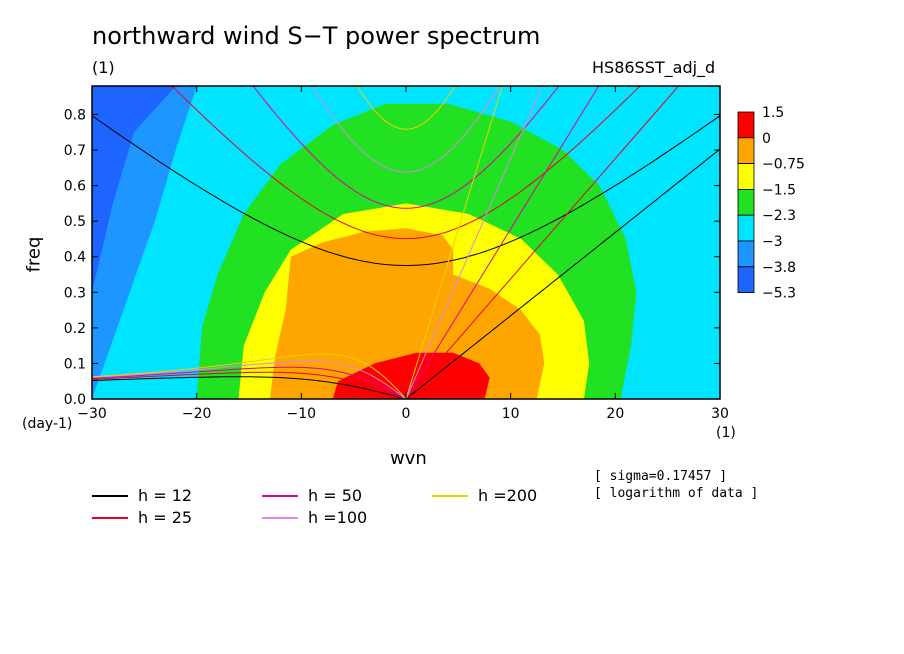 The width and height of the screenshot is (904, 654). I want to click on legend-item-h12: h = 12, so click(142, 495).